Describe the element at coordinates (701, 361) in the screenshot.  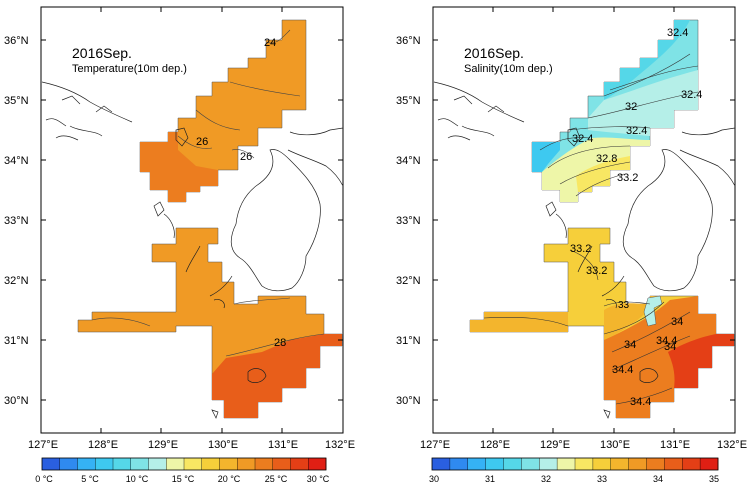
I see `salinity-highest-zone` at that location.